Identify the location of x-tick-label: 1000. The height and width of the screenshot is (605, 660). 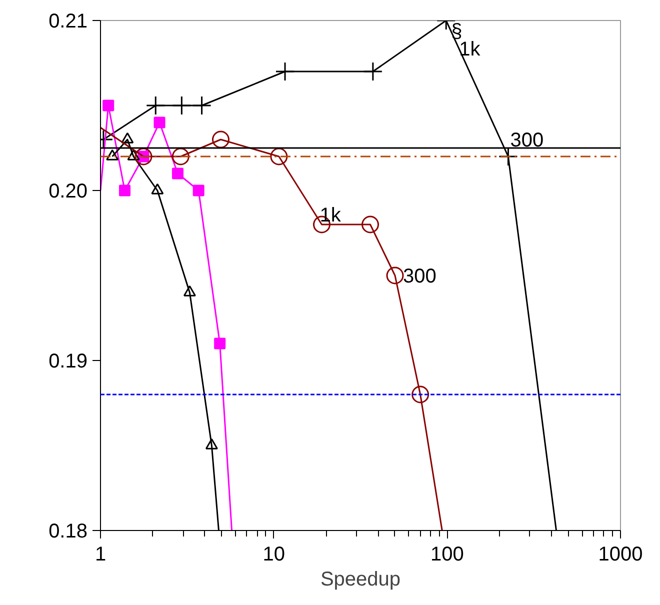
(620, 555).